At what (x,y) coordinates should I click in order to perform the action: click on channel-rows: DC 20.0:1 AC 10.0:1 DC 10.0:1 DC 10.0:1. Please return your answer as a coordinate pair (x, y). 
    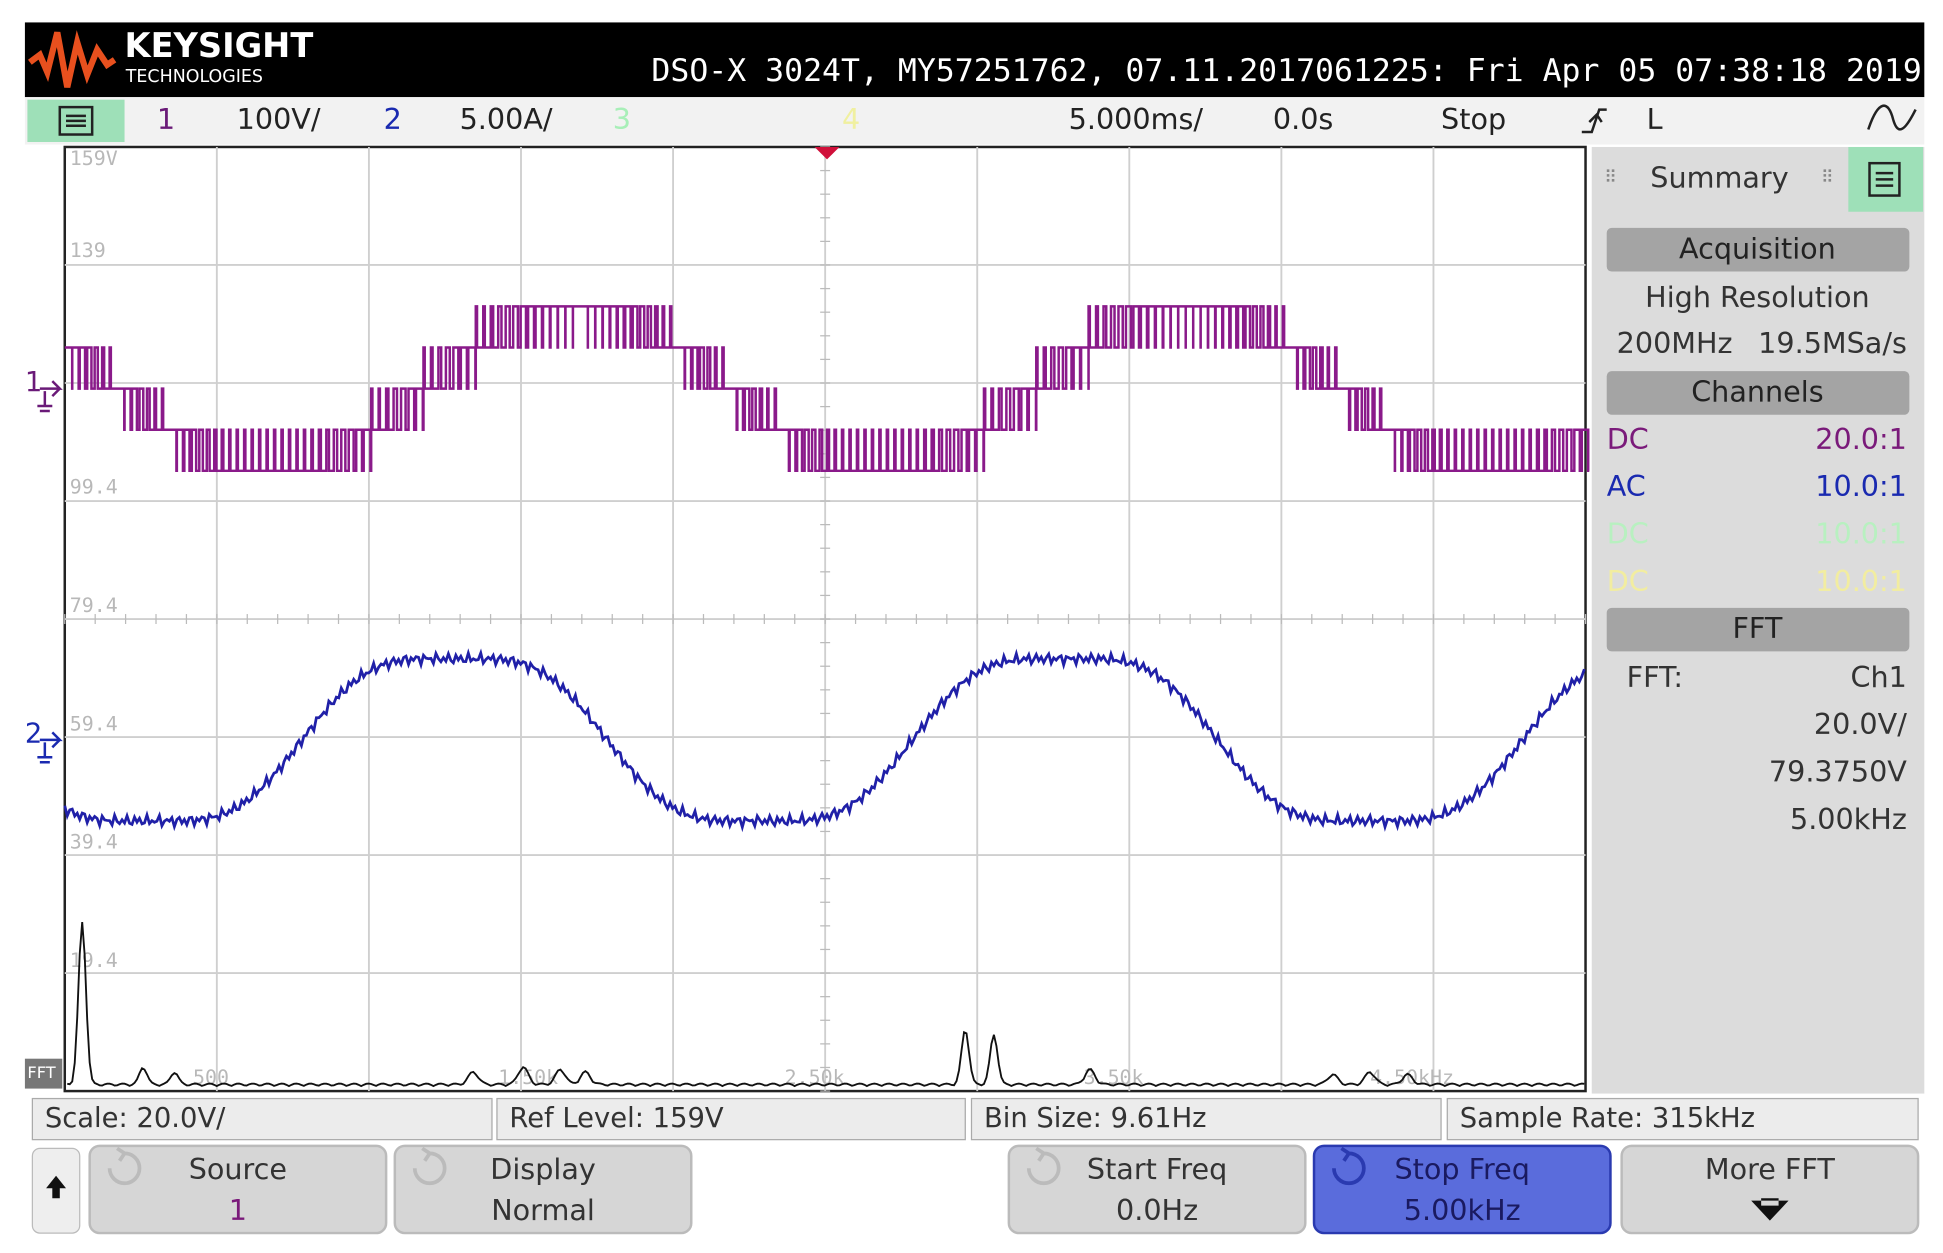
    Looking at the image, I should click on (1757, 510).